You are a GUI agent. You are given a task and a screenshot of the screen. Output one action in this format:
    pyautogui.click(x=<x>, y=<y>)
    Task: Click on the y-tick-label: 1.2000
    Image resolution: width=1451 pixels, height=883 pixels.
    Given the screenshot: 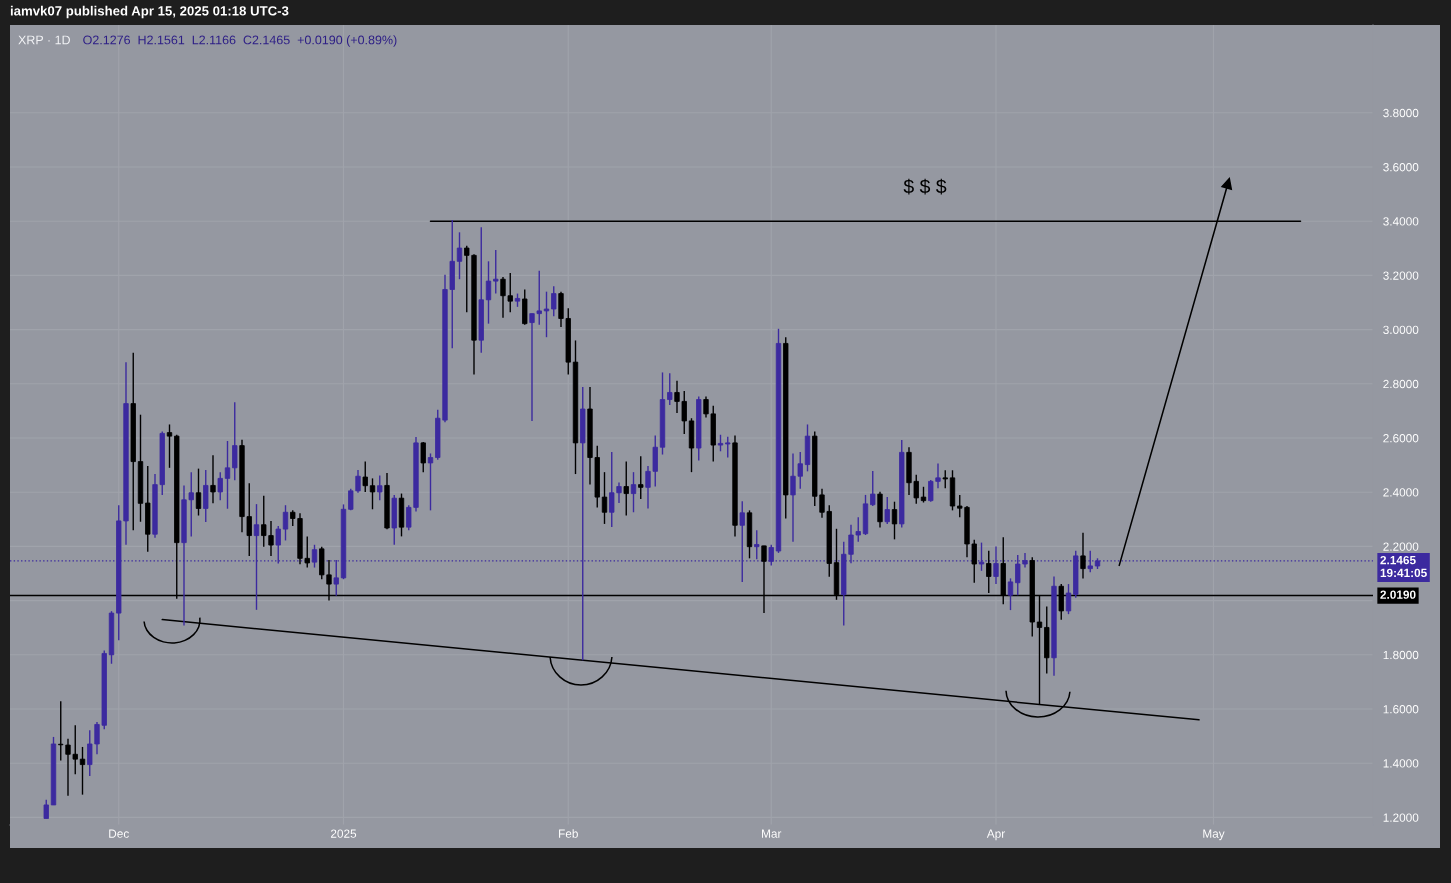 What is the action you would take?
    pyautogui.click(x=1401, y=817)
    